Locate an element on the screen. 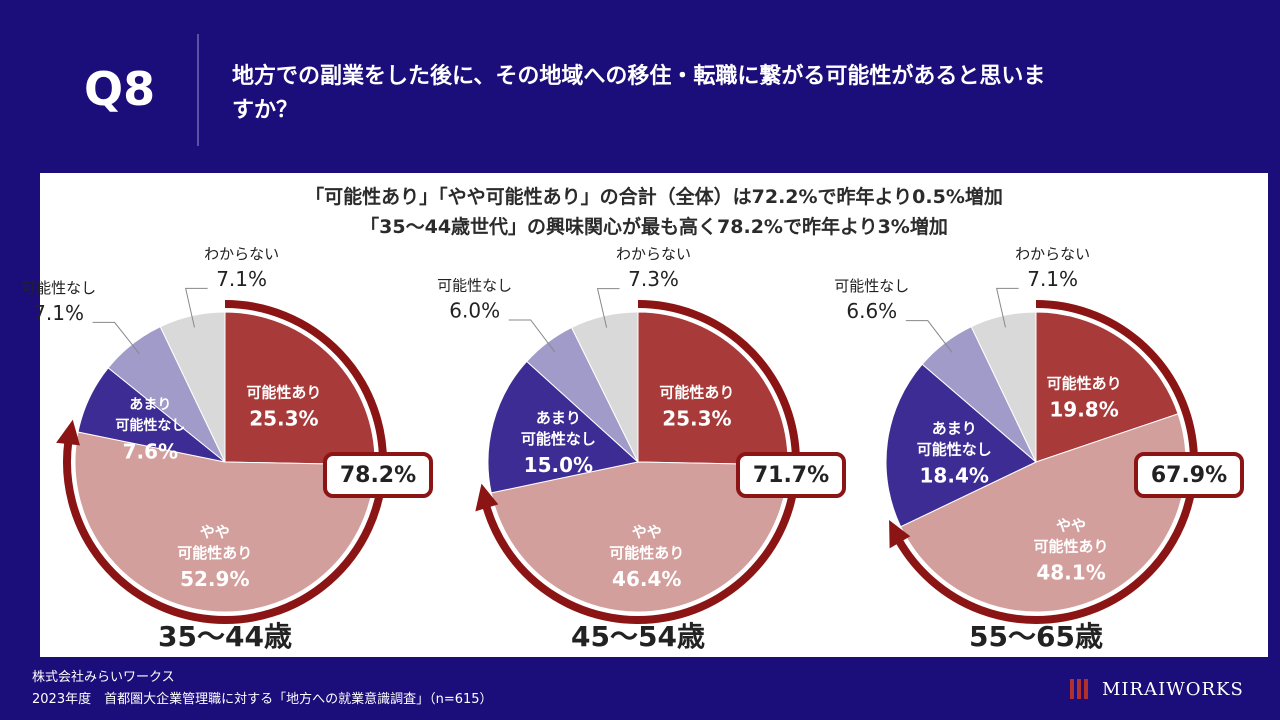 This screenshot has height=720, width=1280. slice-value-label: 7.6% is located at coordinates (150, 451).